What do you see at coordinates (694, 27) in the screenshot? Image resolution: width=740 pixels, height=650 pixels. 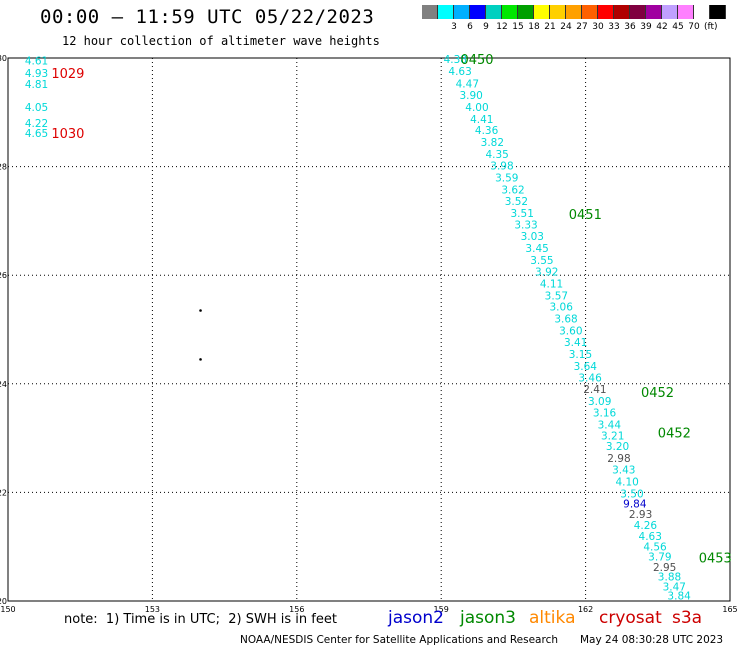 I see `colorbar-label: 70` at bounding box center [694, 27].